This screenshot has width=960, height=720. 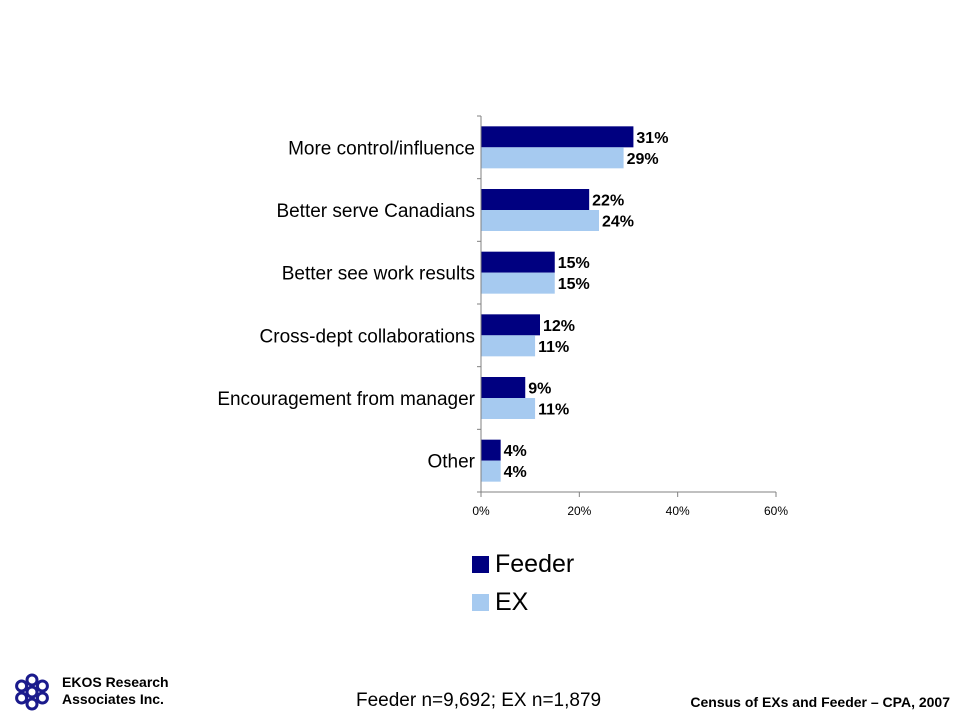 I want to click on legend-swatch-ex, so click(x=480, y=602).